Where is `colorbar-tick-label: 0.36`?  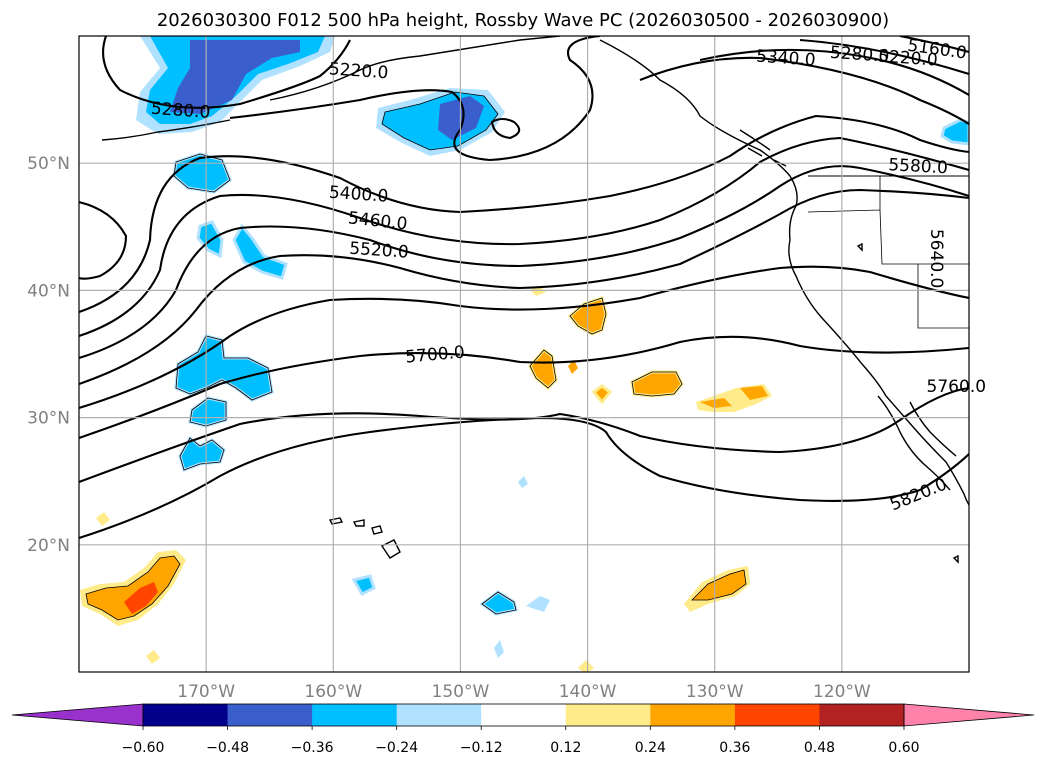
colorbar-tick-label: 0.36 is located at coordinates (734, 748).